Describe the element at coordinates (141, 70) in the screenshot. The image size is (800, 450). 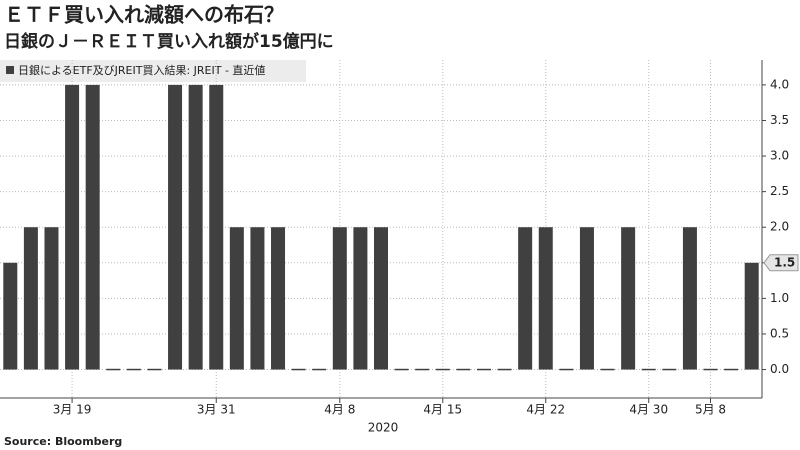
I see `legend-label: 日銀によるETF及びJREIT買入結果: JREIT - 直近値` at that location.